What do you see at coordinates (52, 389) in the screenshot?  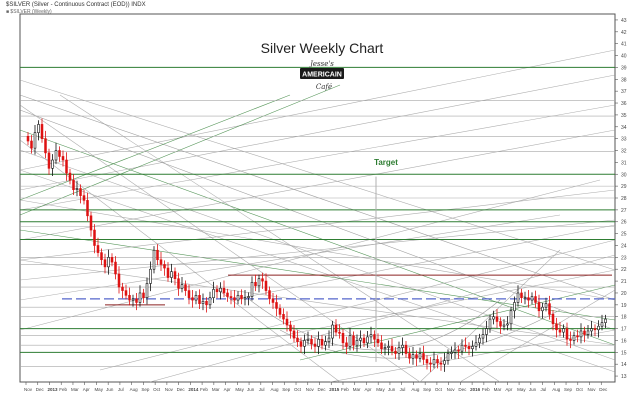 I see `x-tick-label-2: 2013` at bounding box center [52, 389].